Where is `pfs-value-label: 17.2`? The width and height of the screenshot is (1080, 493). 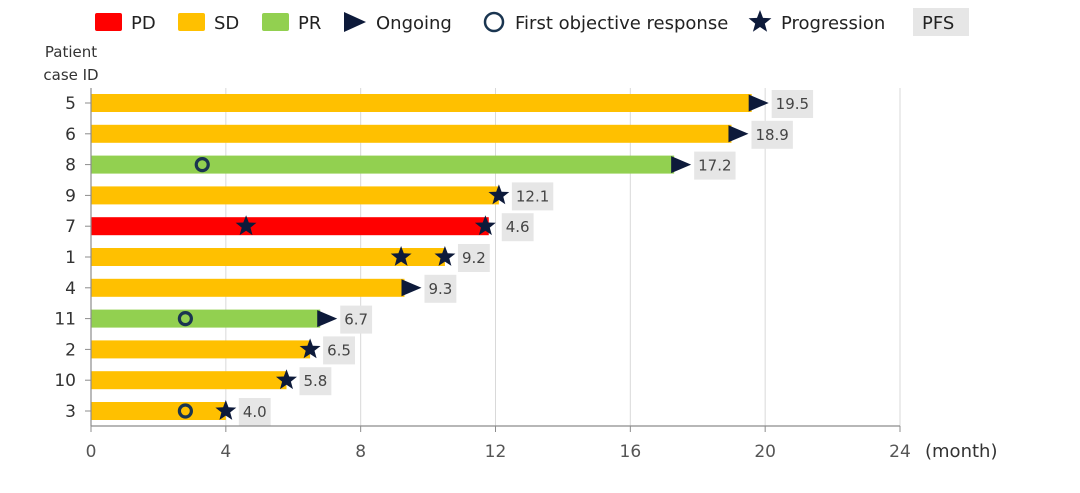 pfs-value-label: 17.2 is located at coordinates (714, 166).